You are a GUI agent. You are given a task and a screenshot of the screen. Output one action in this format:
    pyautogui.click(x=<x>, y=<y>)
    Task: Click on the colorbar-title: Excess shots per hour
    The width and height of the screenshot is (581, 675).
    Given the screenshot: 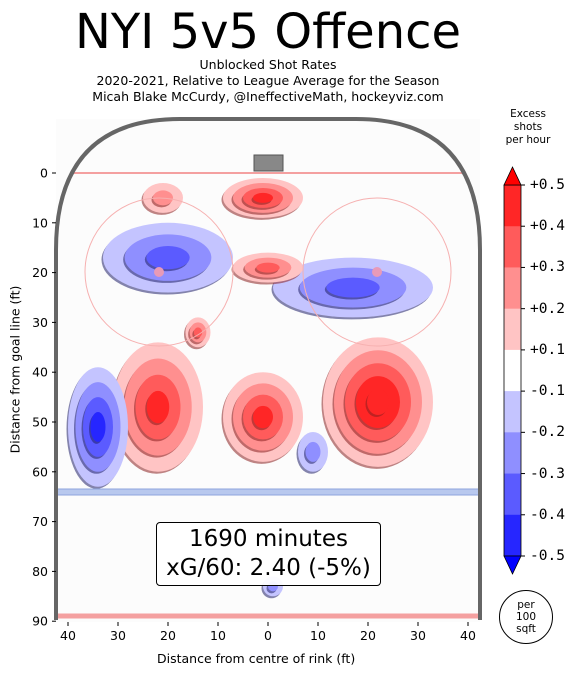 What is the action you would take?
    pyautogui.click(x=528, y=127)
    